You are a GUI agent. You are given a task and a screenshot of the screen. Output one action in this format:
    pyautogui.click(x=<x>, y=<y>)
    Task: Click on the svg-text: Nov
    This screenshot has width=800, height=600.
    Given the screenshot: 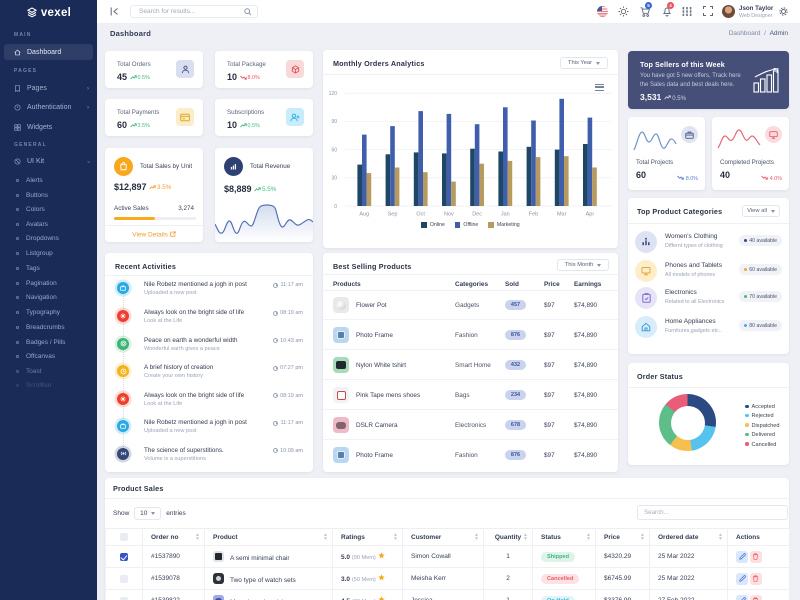 What is the action you would take?
    pyautogui.click(x=449, y=215)
    